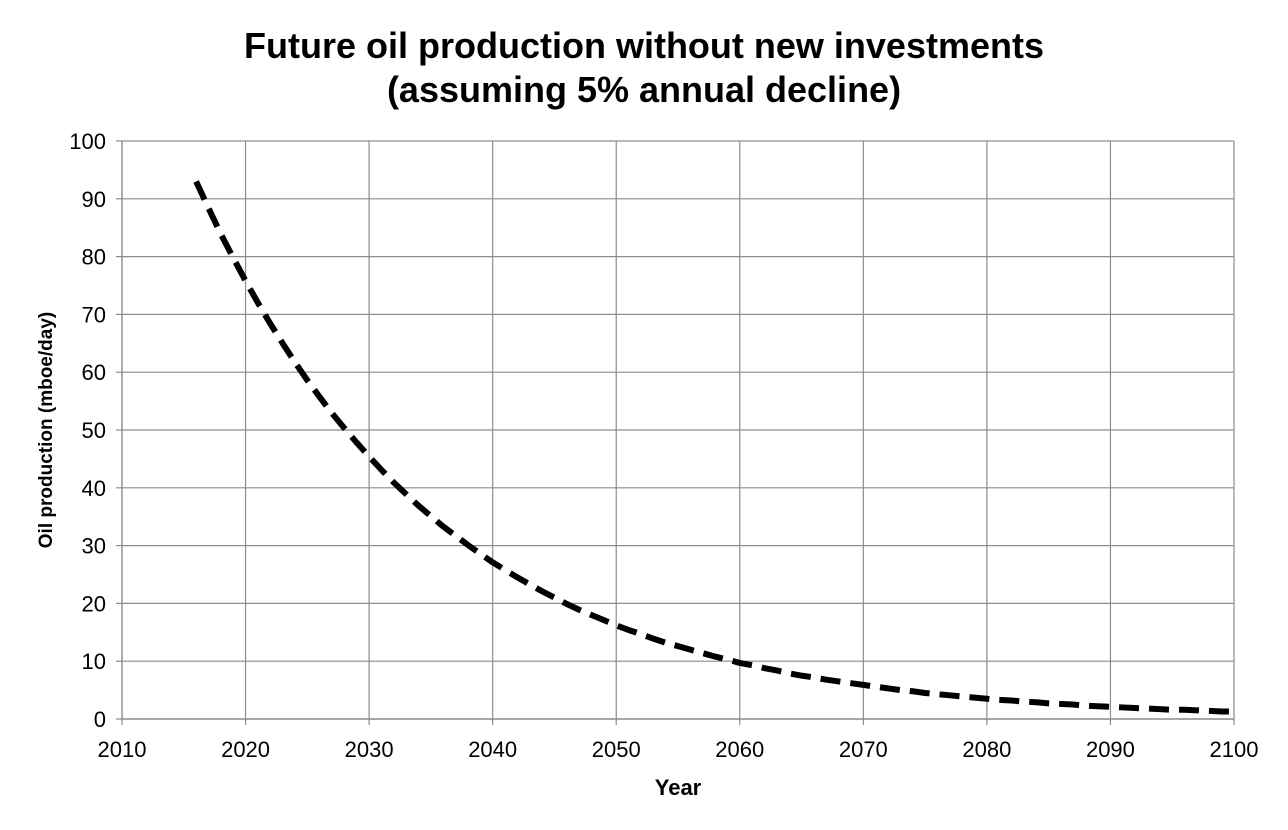 The image size is (1288, 830). Describe the element at coordinates (94, 488) in the screenshot. I see `y-tick-label: 40` at that location.